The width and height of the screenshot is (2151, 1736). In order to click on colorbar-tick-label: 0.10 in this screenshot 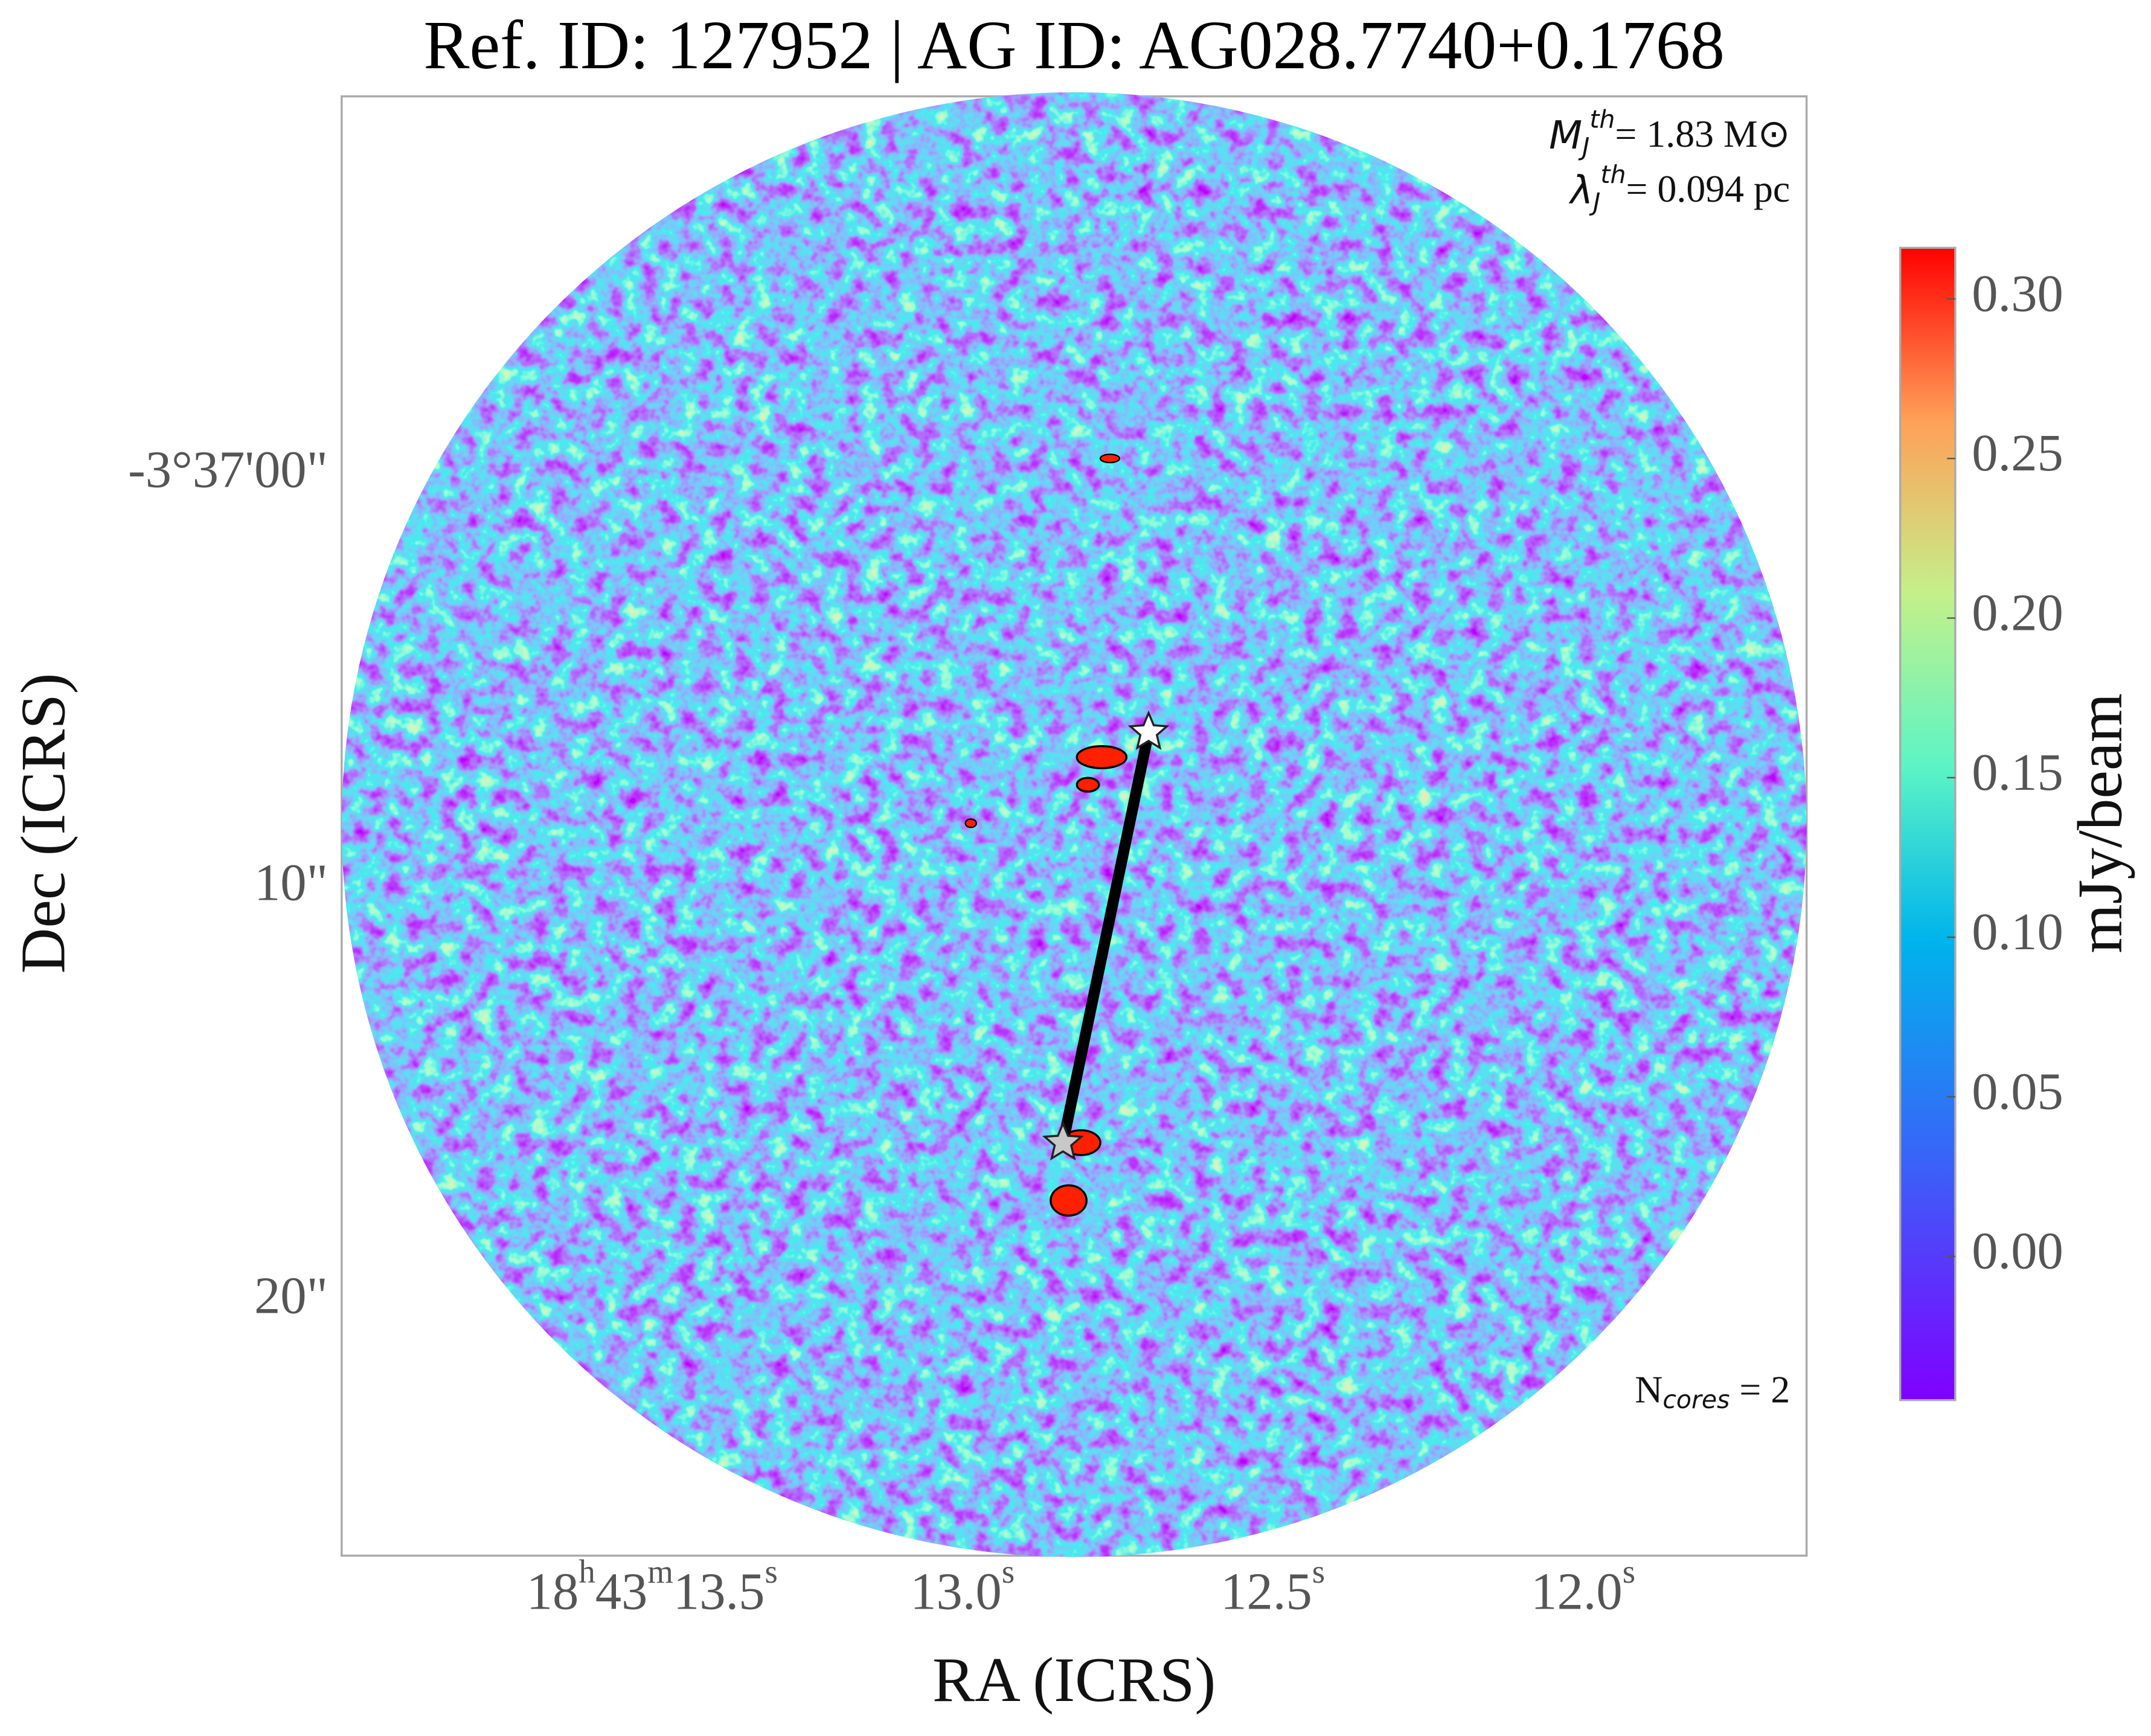, I will do `click(2018, 932)`.